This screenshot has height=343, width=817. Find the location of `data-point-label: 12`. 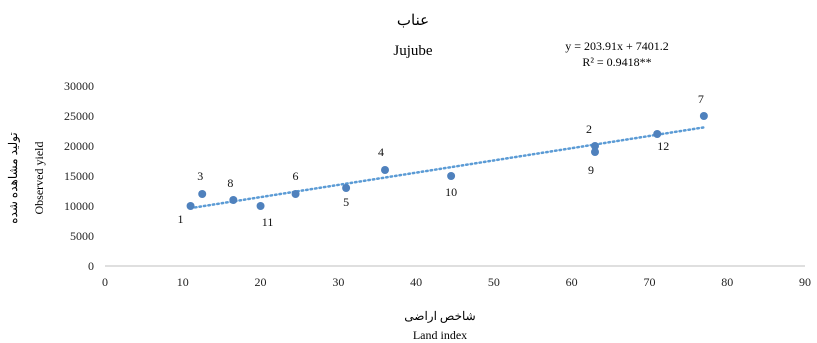

data-point-label: 12 is located at coordinates (663, 146).